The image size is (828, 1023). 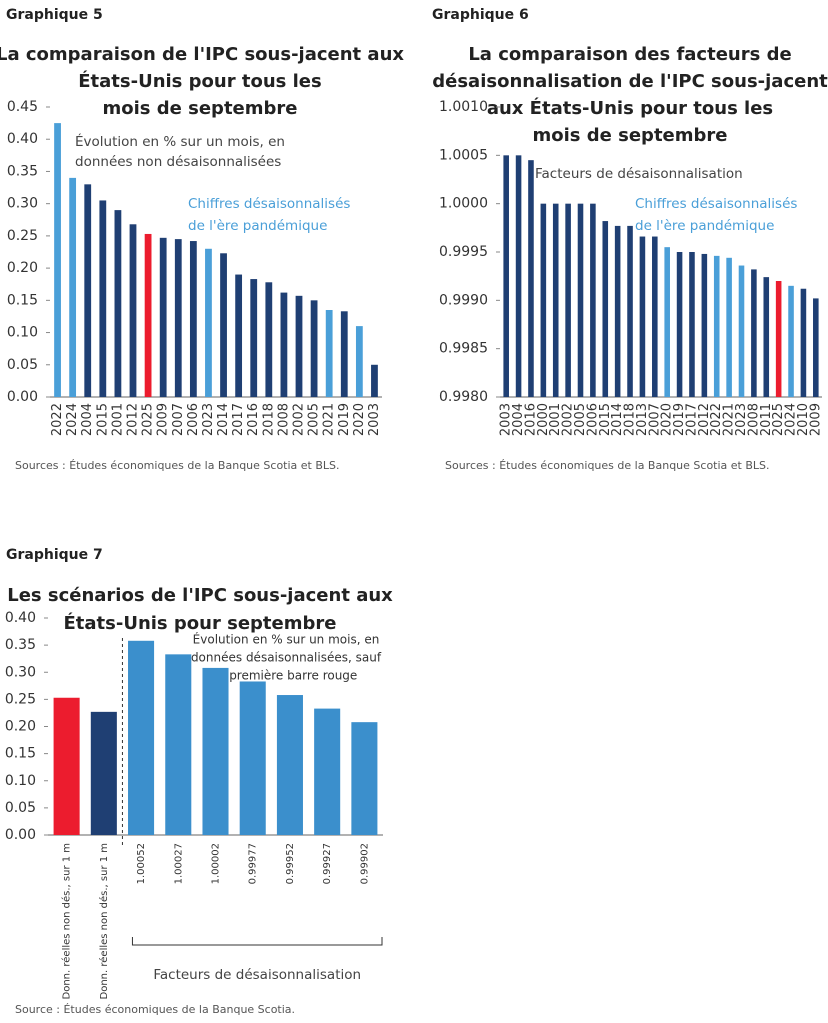 What do you see at coordinates (480, 15) in the screenshot?
I see `chart-label: Graphique 6` at bounding box center [480, 15].